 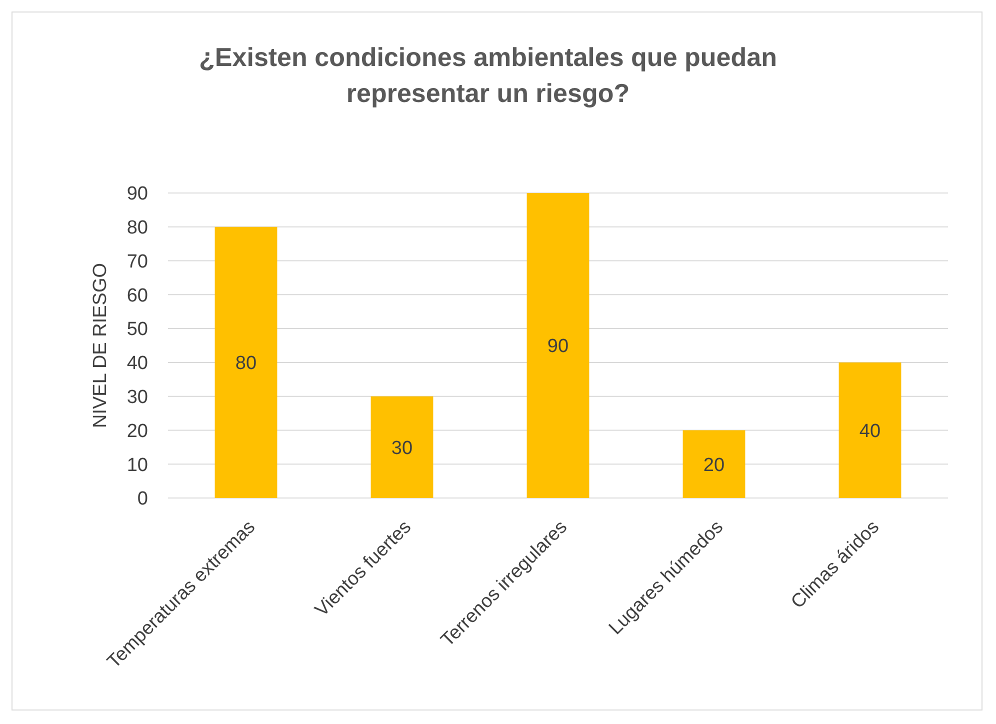 I want to click on chart-title: ¿Existen condiciones ambientales que puedan representar un riesgo?, so click(x=488, y=75).